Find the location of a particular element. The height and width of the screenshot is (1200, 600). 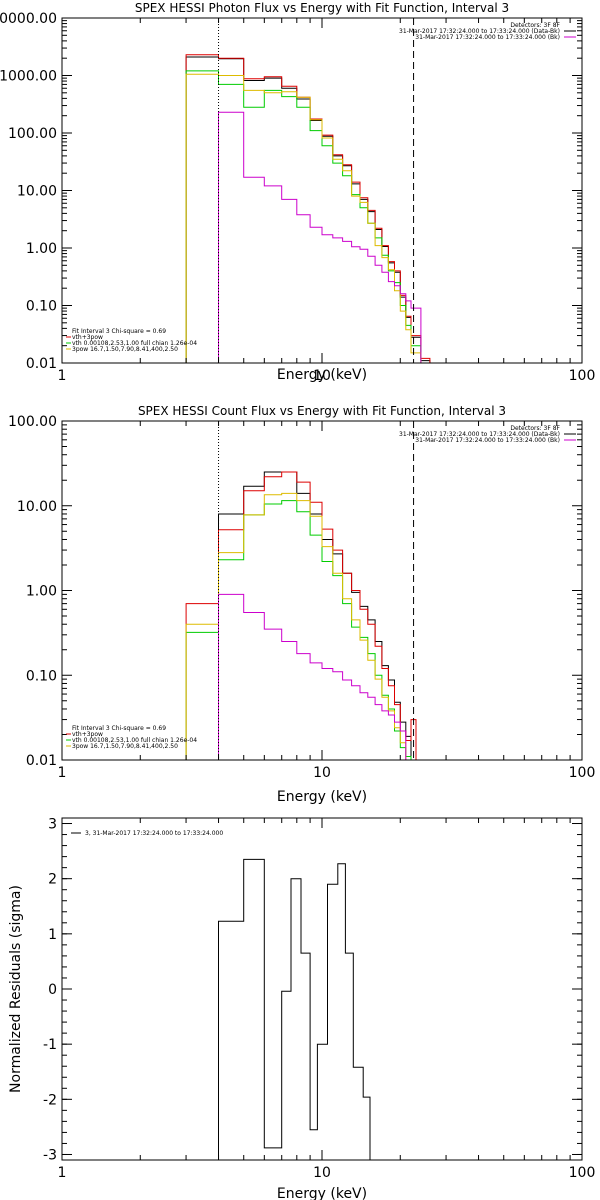

y-tick-label: 10000.00 is located at coordinates (28, 19).